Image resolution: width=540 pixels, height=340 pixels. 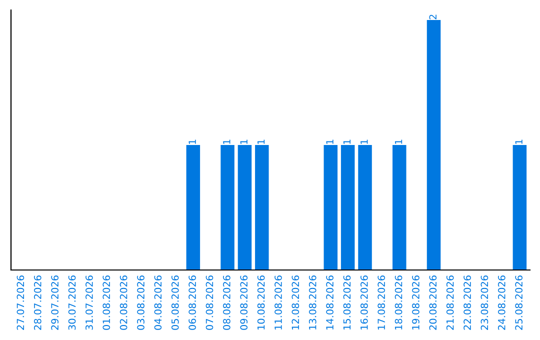 I want to click on x-tick-label: 14.08.2026, so click(x=330, y=302).